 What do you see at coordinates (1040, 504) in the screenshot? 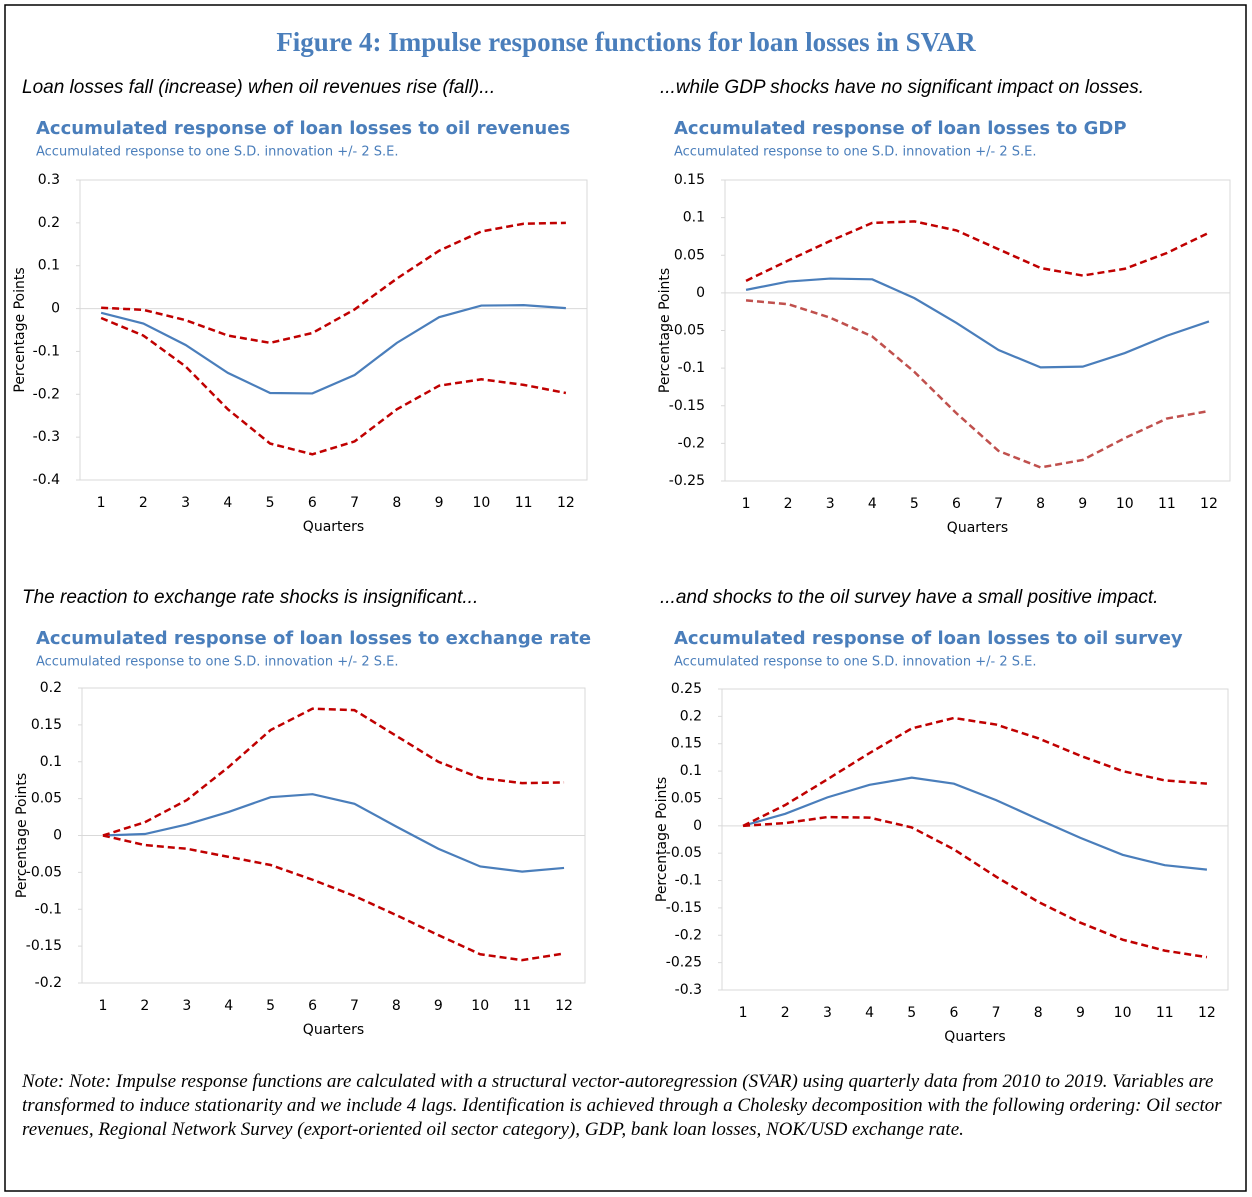
I see `x-tick-label: 8` at bounding box center [1040, 504].